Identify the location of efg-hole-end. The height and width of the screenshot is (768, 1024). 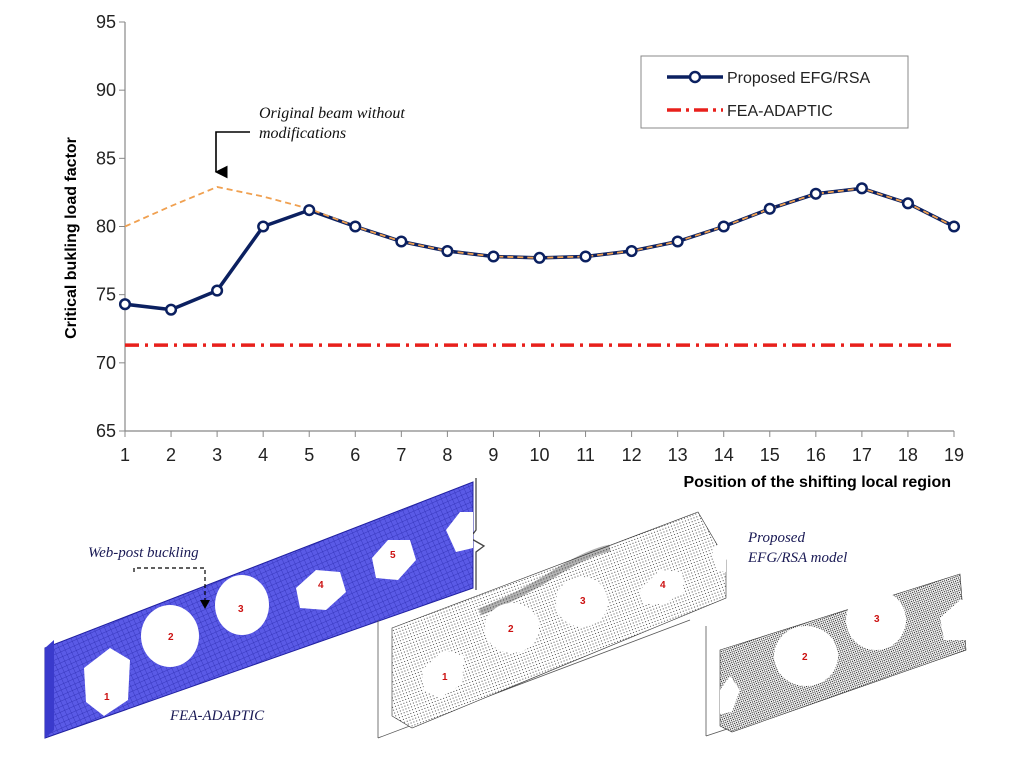
(719, 556).